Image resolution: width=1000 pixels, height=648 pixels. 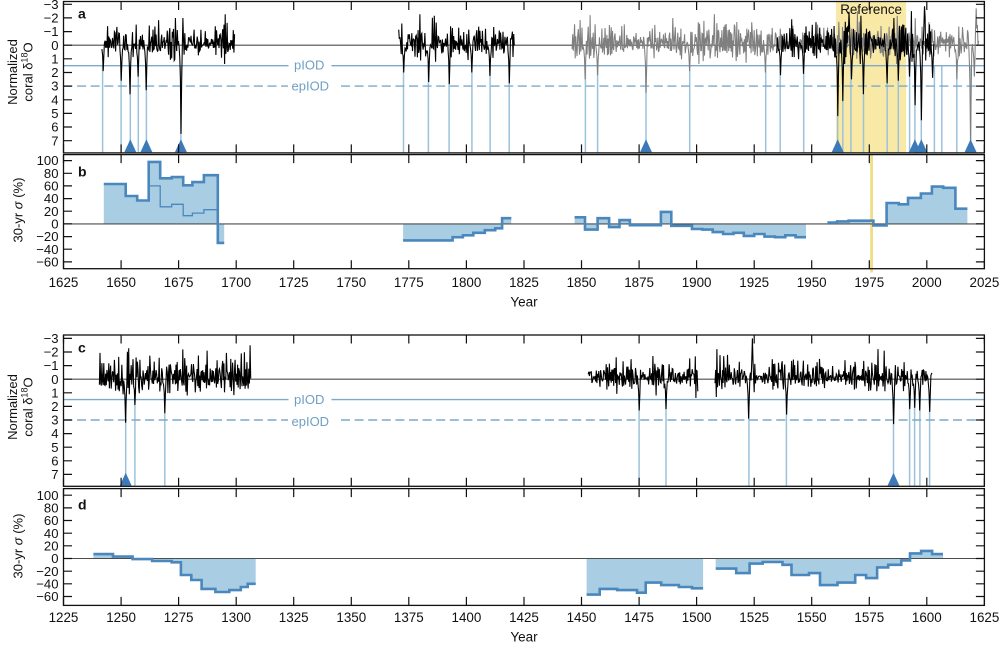 What do you see at coordinates (467, 282) in the screenshot?
I see `svg-text: 1800` at bounding box center [467, 282].